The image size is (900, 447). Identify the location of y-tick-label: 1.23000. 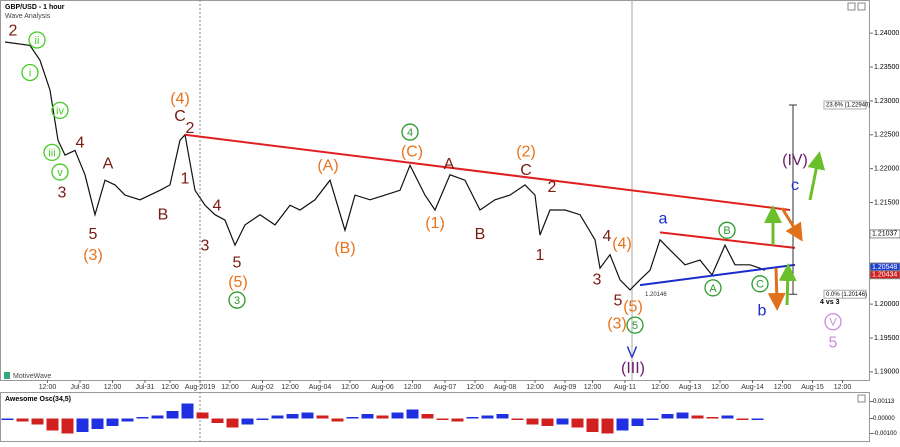
(886, 101).